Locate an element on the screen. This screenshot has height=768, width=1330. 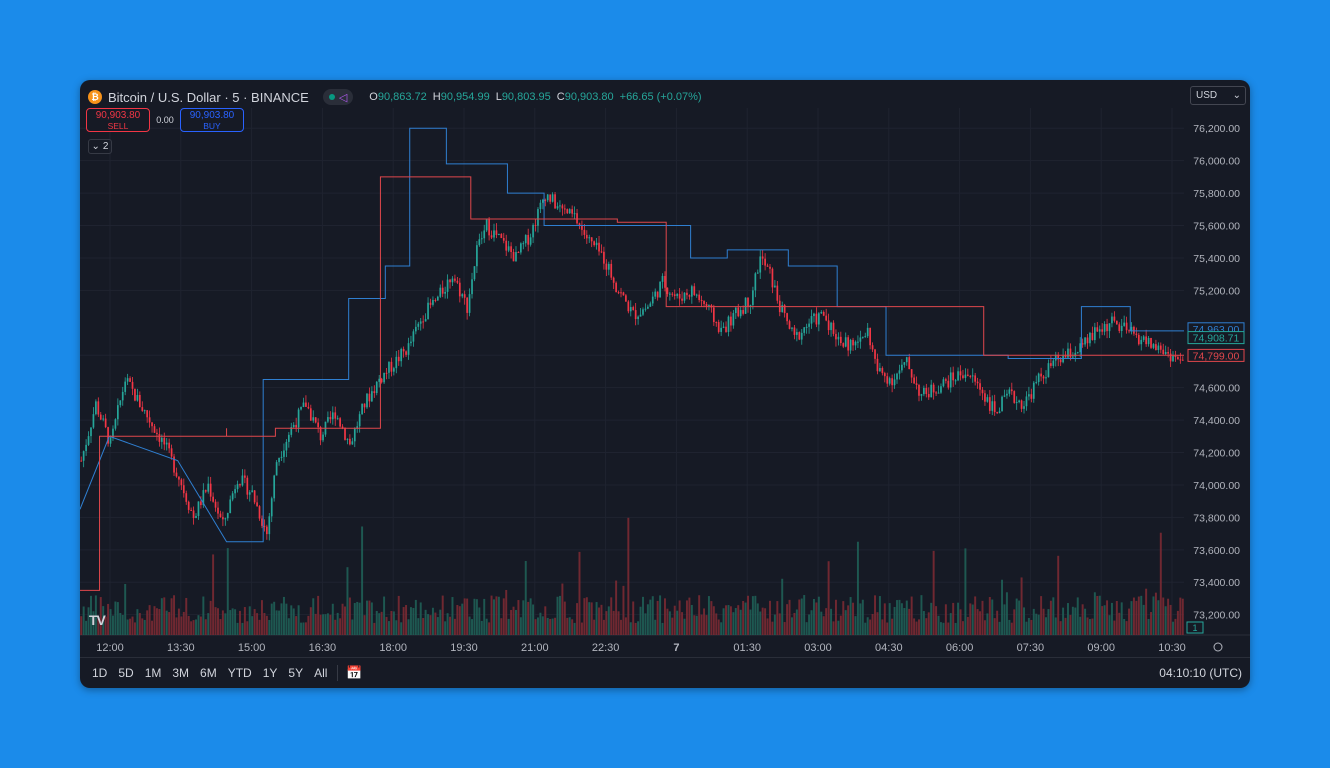
low-value: 90,803.95 is located at coordinates (526, 97).